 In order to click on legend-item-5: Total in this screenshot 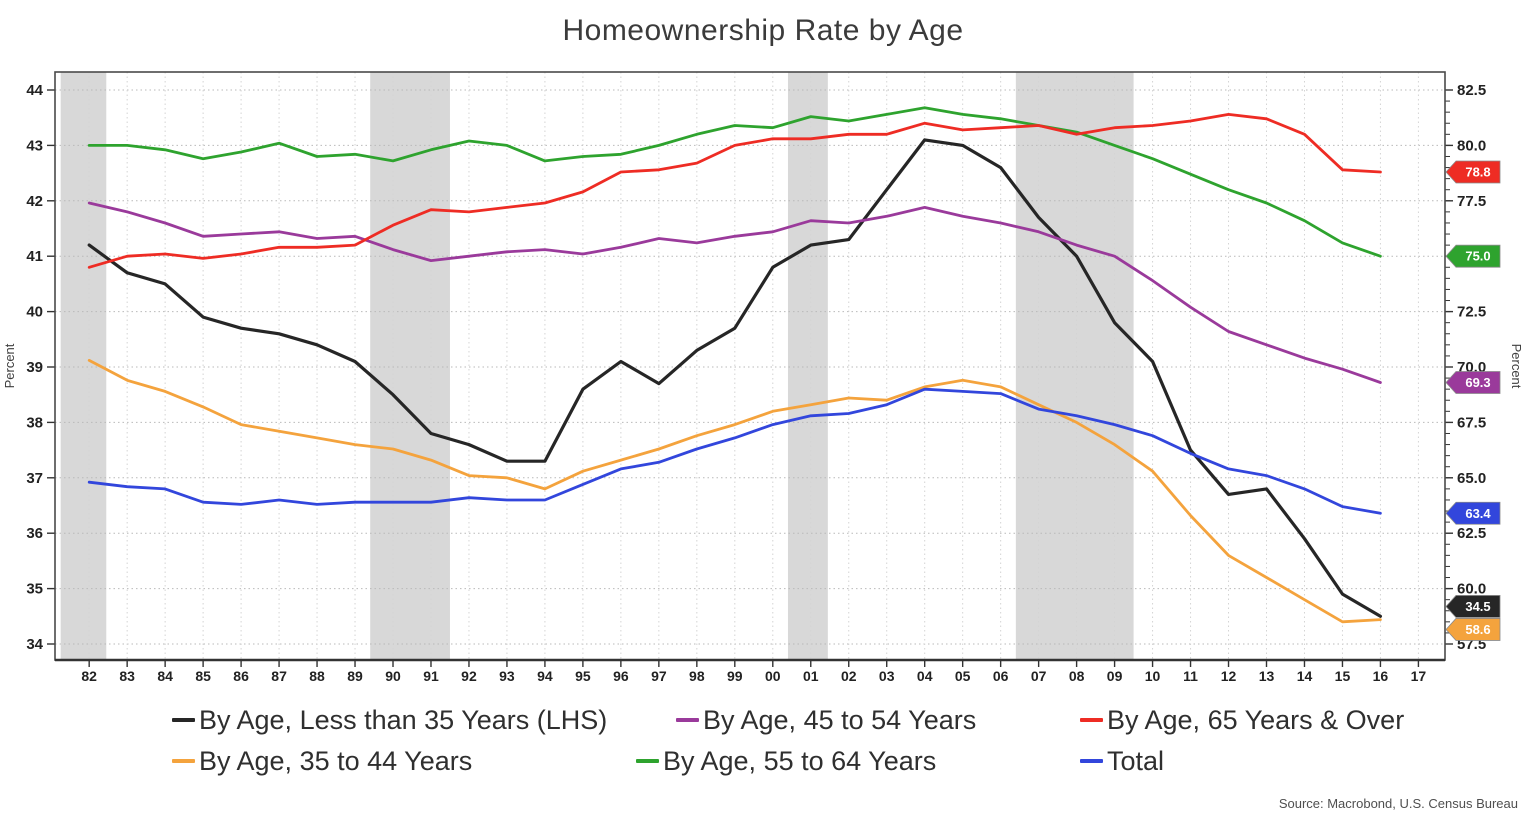, I will do `click(1122, 761)`.